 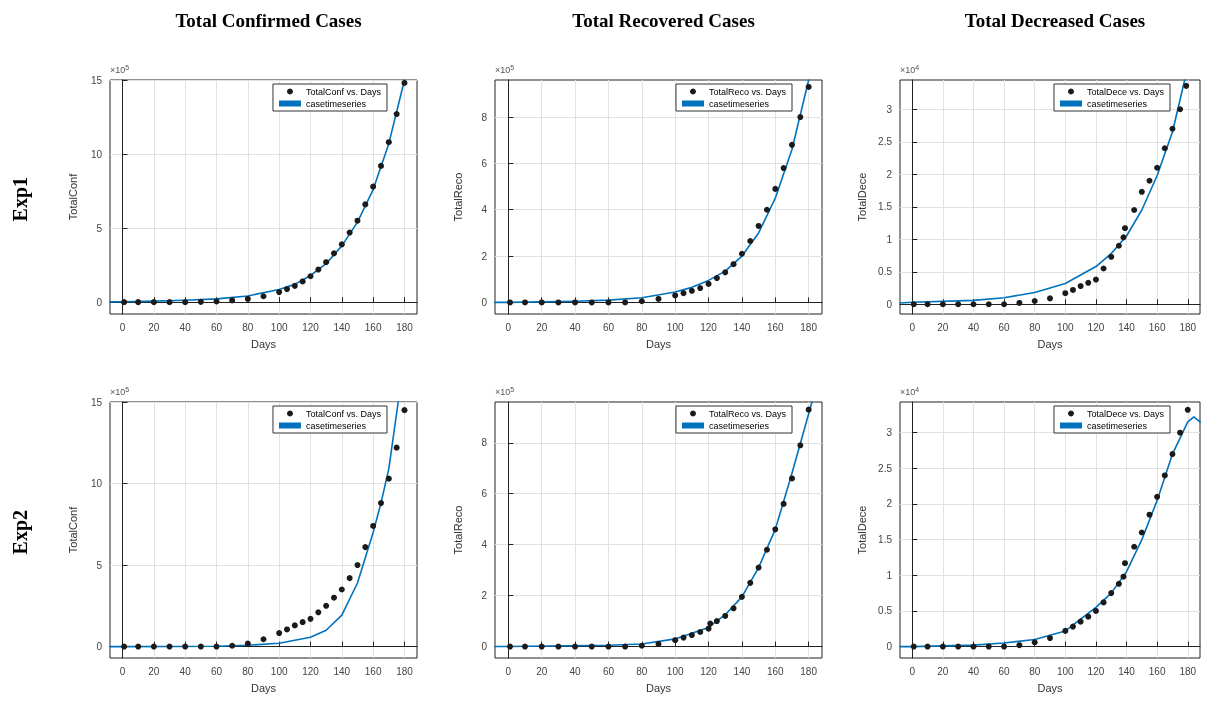 I want to click on y-tick-label: 8, so click(x=484, y=117).